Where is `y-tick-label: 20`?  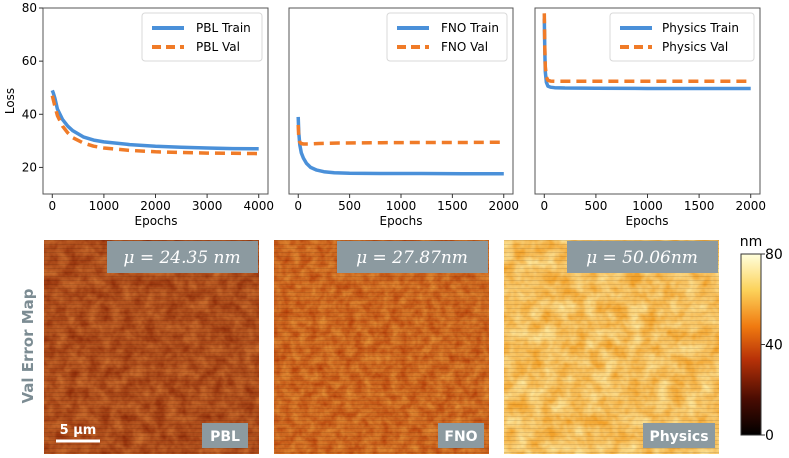 y-tick-label: 20 is located at coordinates (29, 167).